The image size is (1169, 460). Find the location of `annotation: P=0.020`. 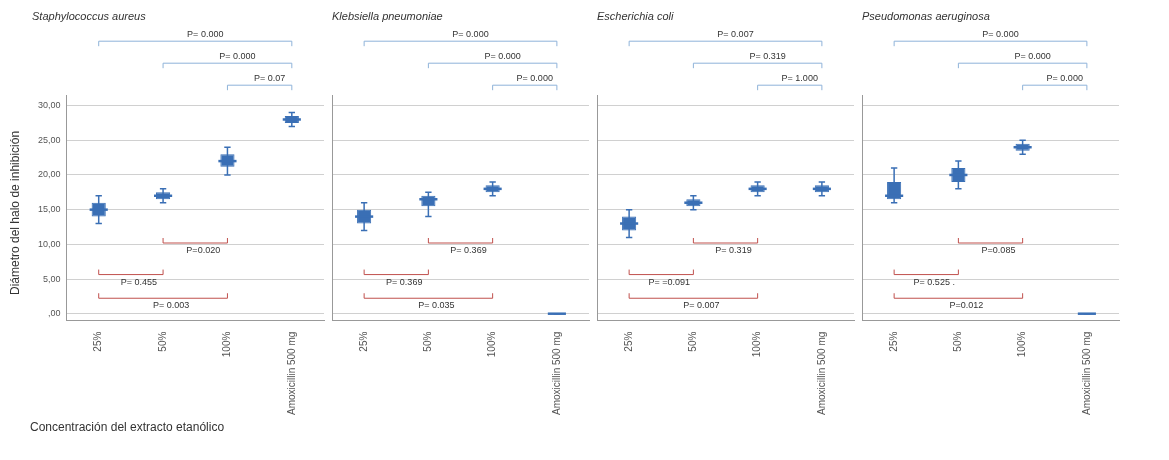

annotation: P=0.020 is located at coordinates (203, 250).